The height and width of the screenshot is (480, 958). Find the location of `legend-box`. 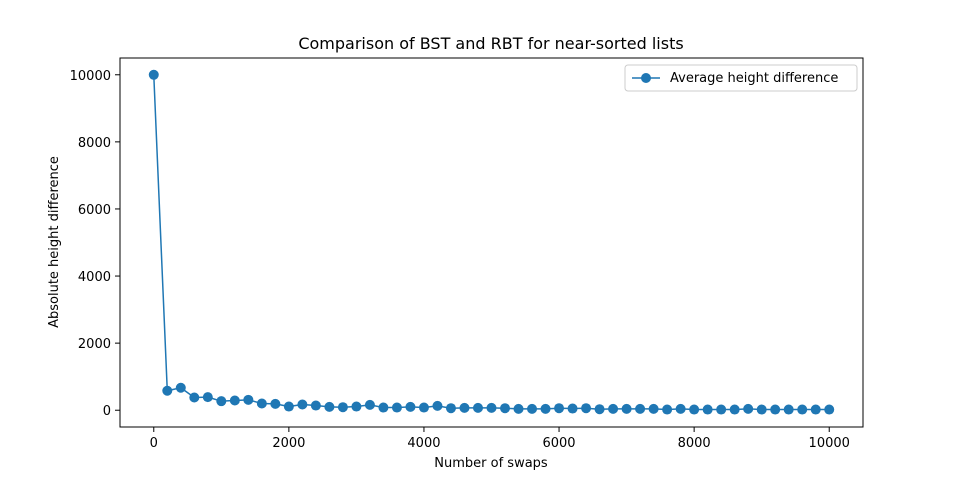

legend-box is located at coordinates (741, 78).